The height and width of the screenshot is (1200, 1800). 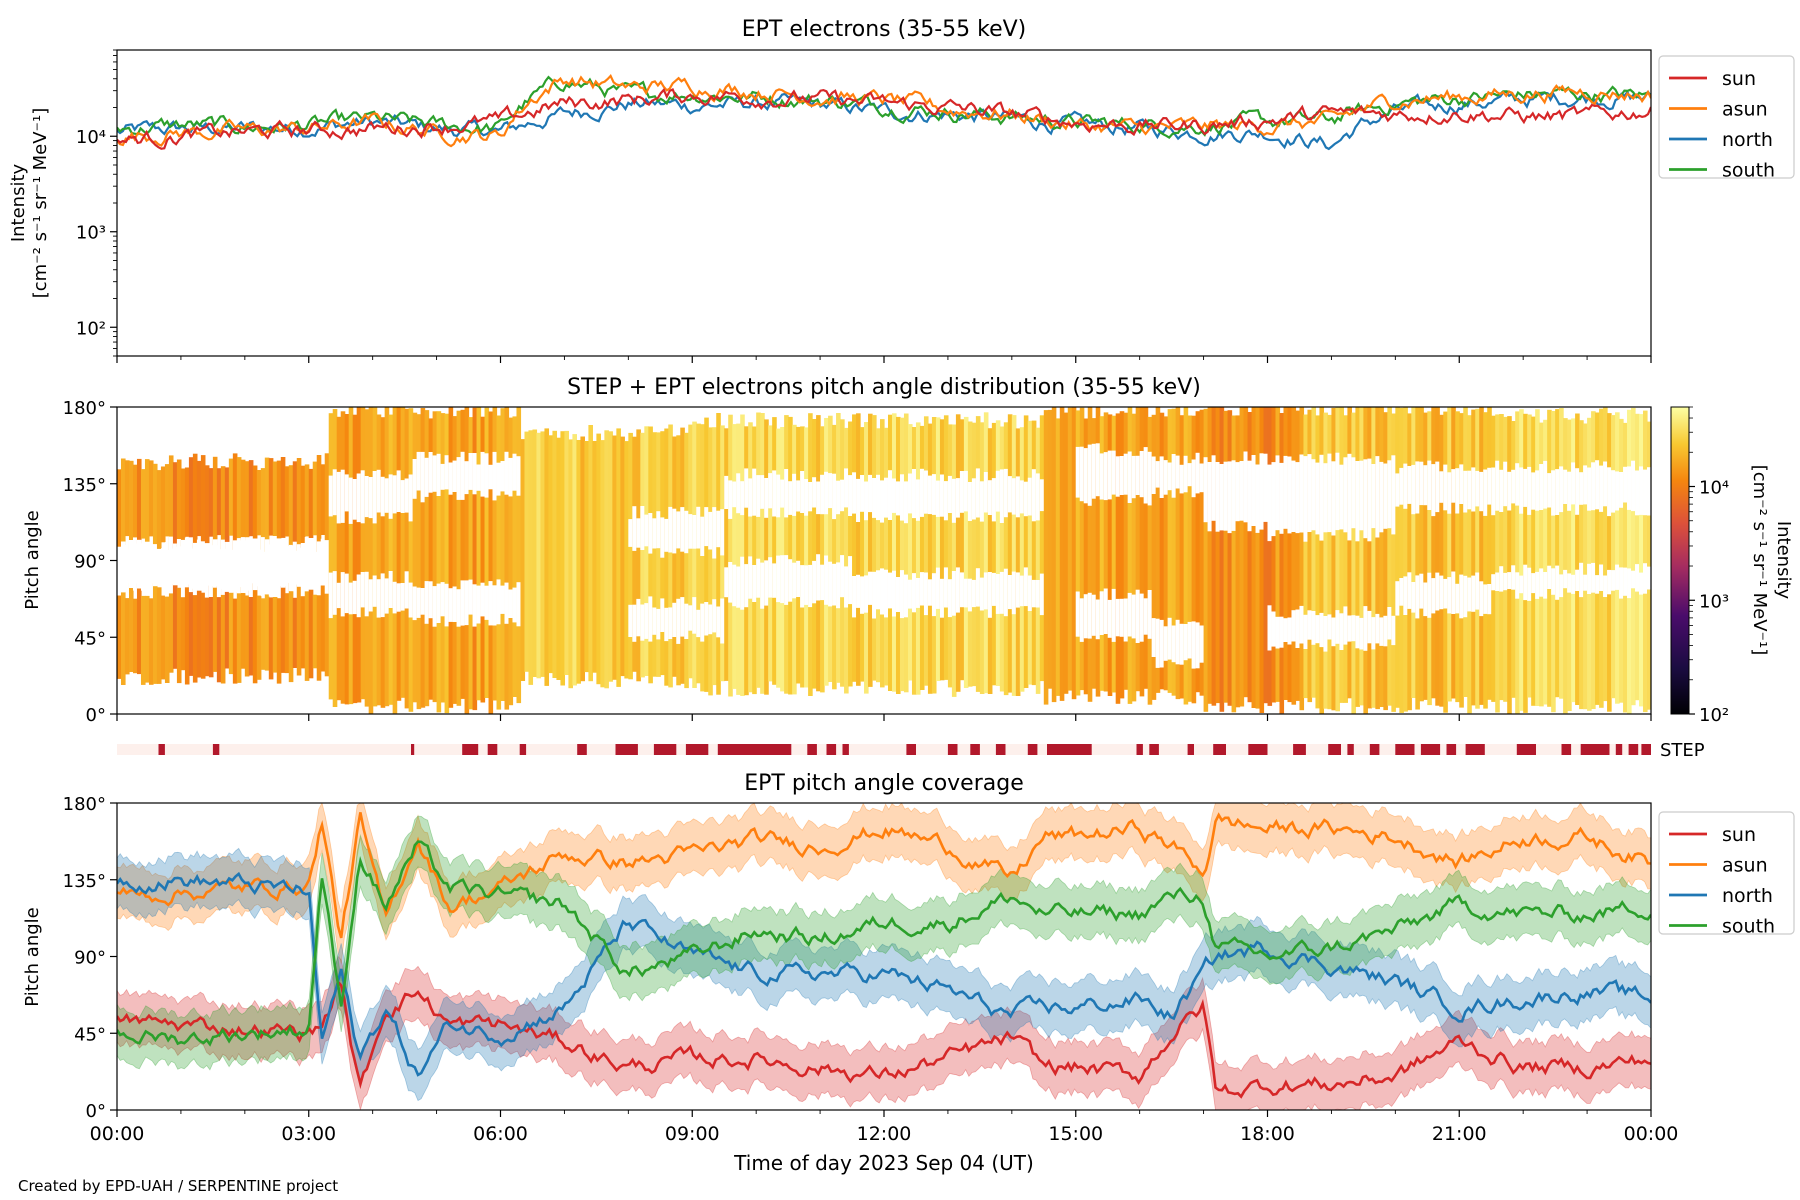 I want to click on y-tick-label: 90°, so click(x=90, y=562).